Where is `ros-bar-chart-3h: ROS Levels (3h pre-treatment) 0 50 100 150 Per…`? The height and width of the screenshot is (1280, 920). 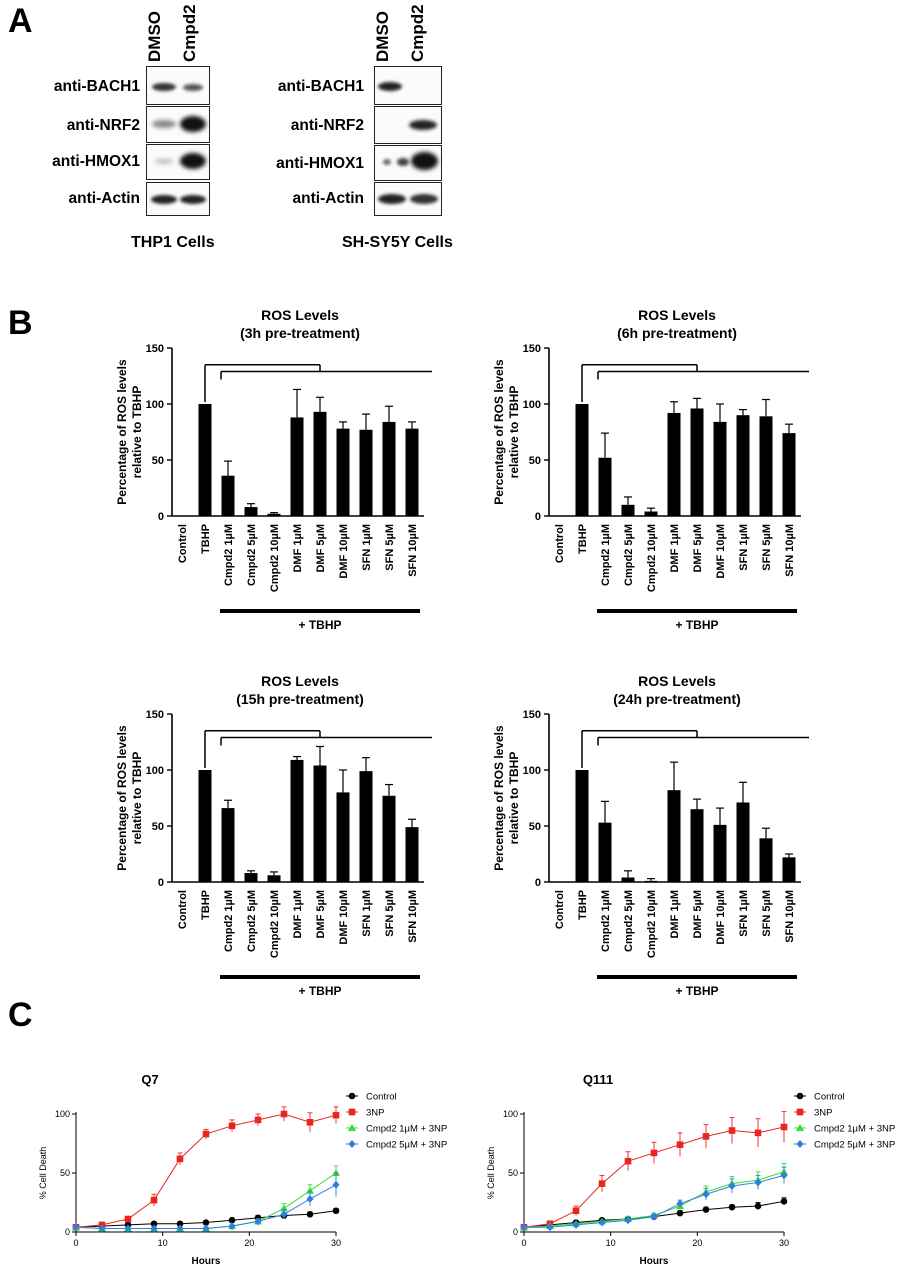
ros-bar-chart-3h: ROS Levels (3h pre-treatment) 0 50 100 150 Per… is located at coordinates (273, 469).